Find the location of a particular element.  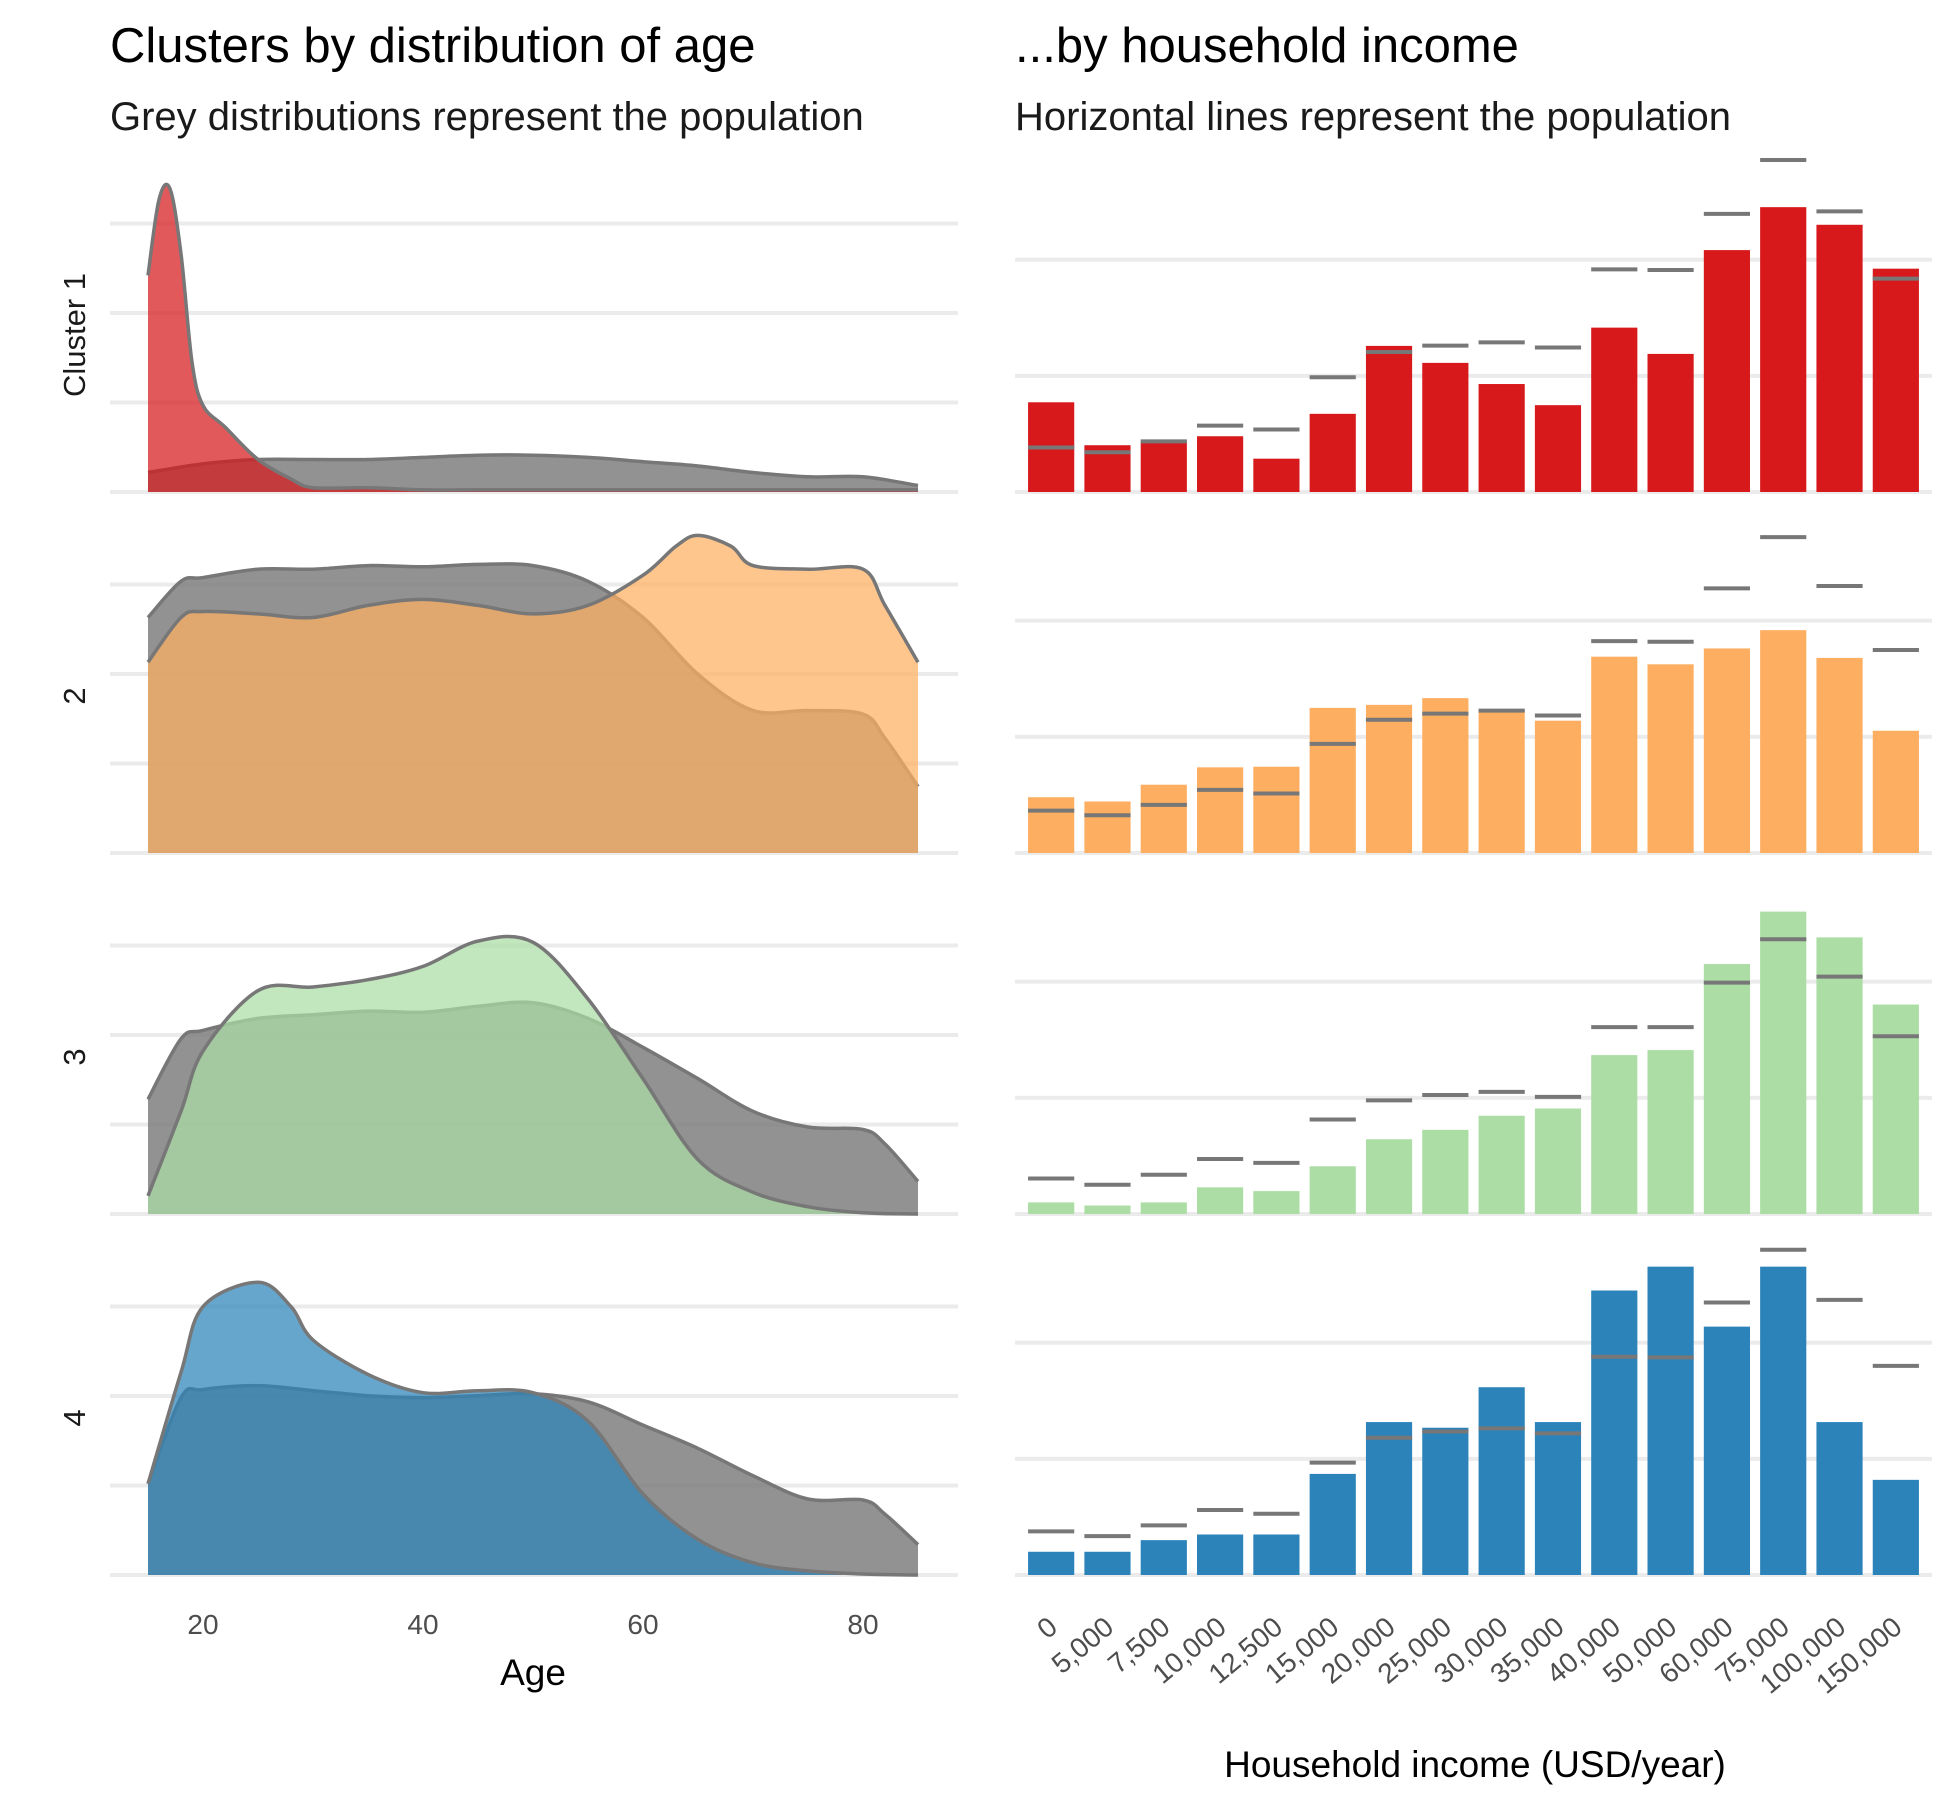

population-density-line is located at coordinates (533, 470).